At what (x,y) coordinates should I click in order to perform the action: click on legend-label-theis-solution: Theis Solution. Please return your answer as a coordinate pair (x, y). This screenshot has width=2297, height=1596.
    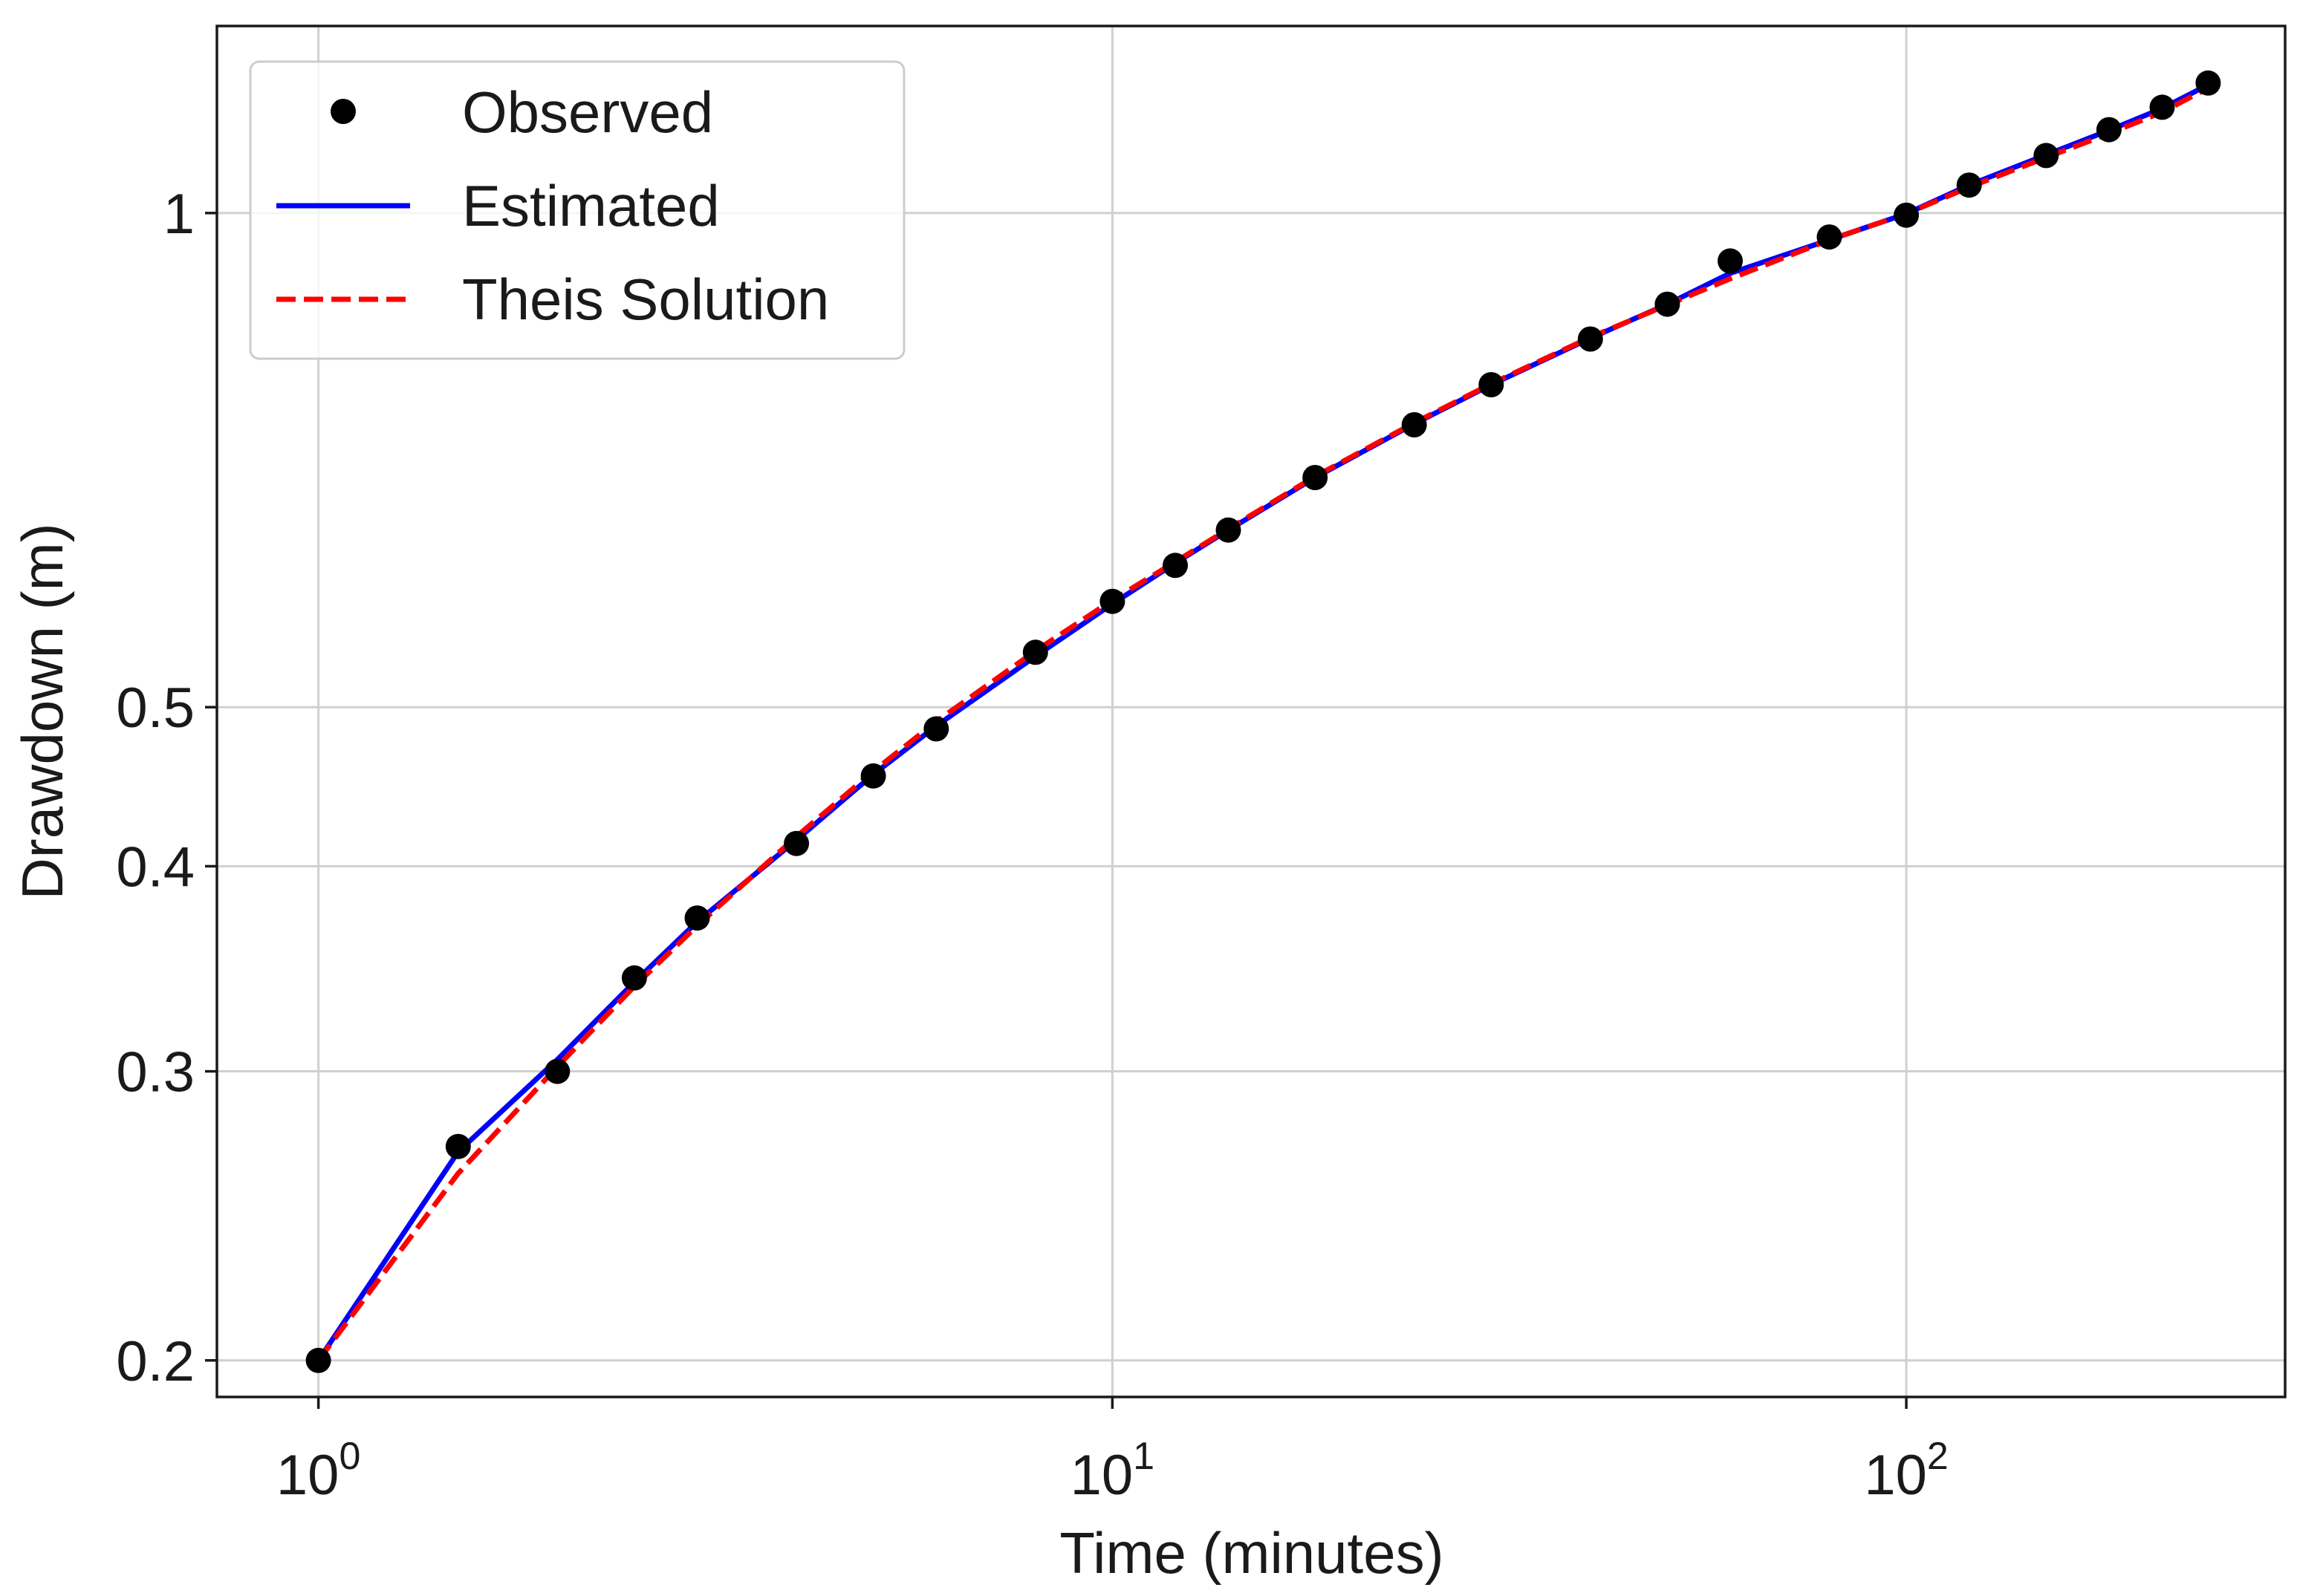
    Looking at the image, I should click on (645, 300).